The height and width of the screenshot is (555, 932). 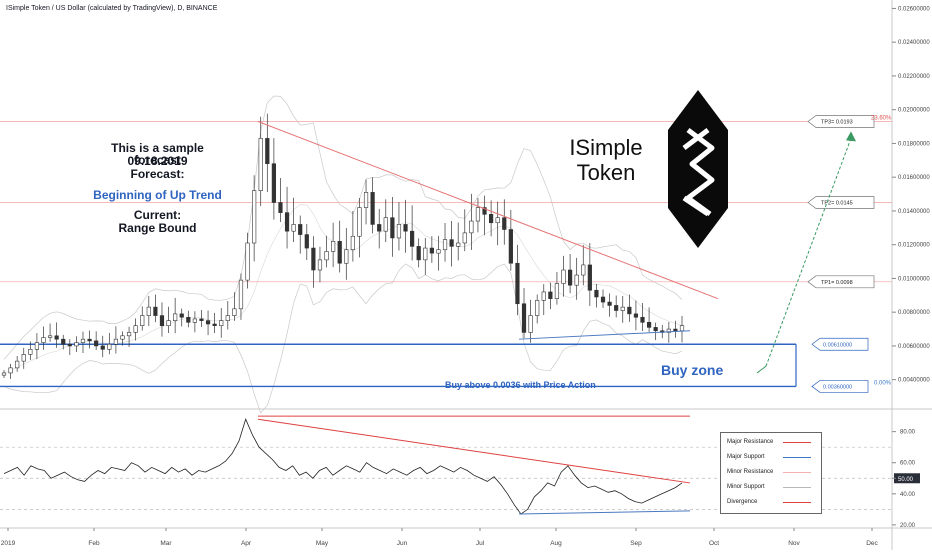 What do you see at coordinates (157, 195) in the screenshot?
I see `forecast-note-value: Beginning of Up Trend` at bounding box center [157, 195].